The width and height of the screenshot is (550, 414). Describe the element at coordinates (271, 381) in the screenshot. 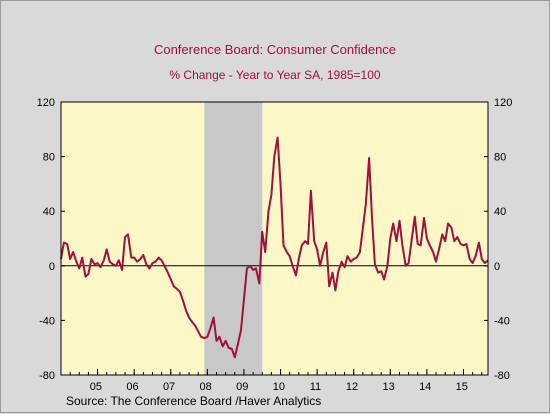

I see `x-axis: 05 06 07 08 09 10 11 12 13 14 15` at that location.